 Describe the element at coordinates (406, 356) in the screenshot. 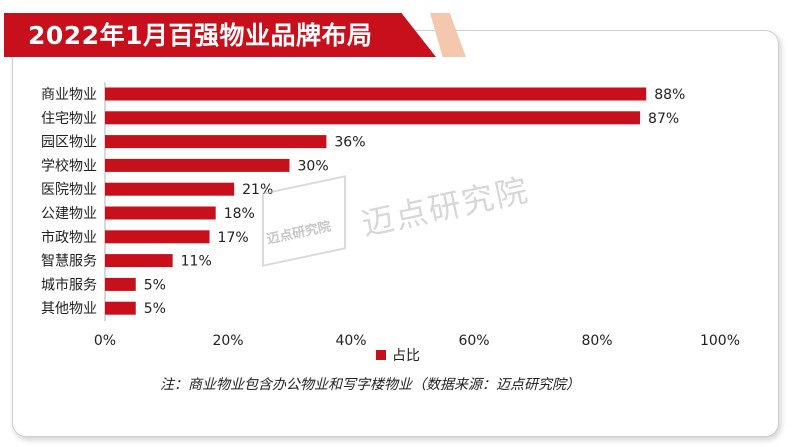

I see `legend-label: 占比` at that location.